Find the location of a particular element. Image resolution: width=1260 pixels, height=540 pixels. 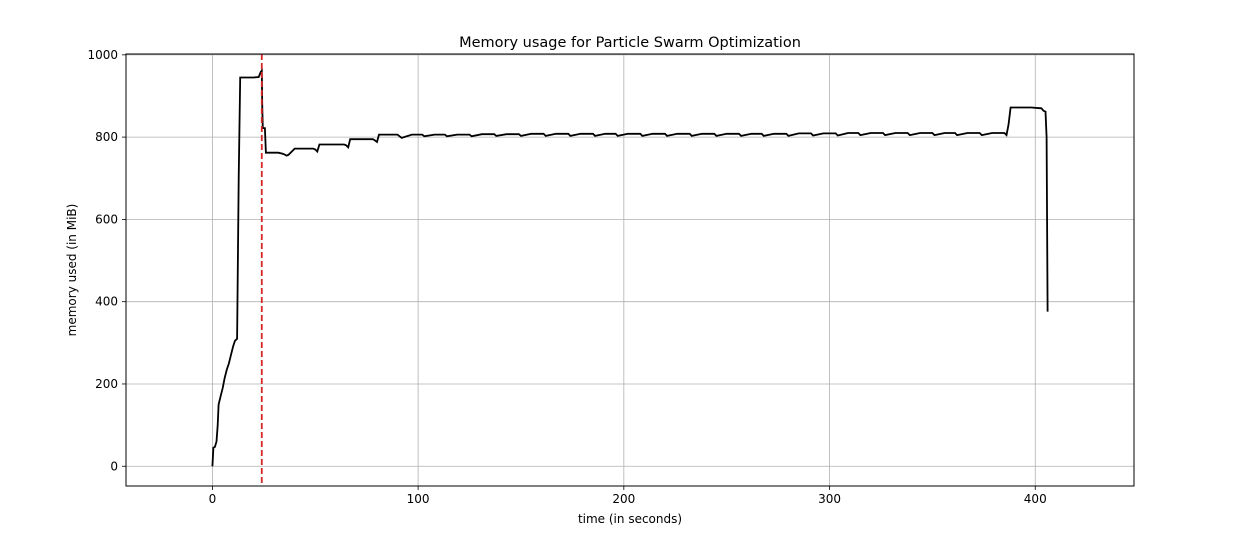

x-tick-label: 300 is located at coordinates (829, 499).